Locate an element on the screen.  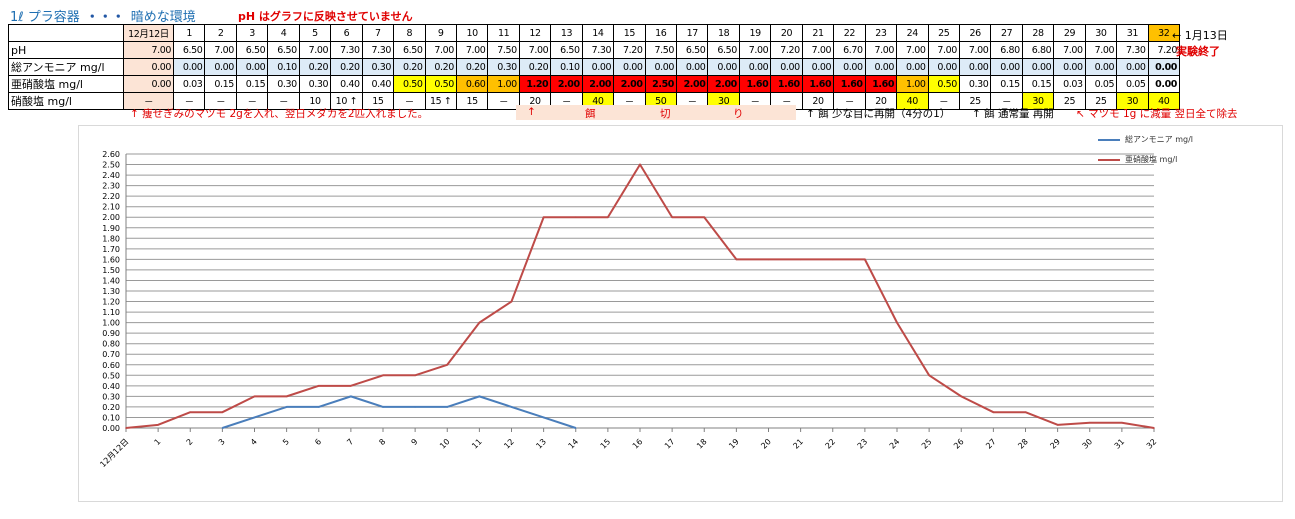
x-tick-label: 29 is located at coordinates (1055, 444).